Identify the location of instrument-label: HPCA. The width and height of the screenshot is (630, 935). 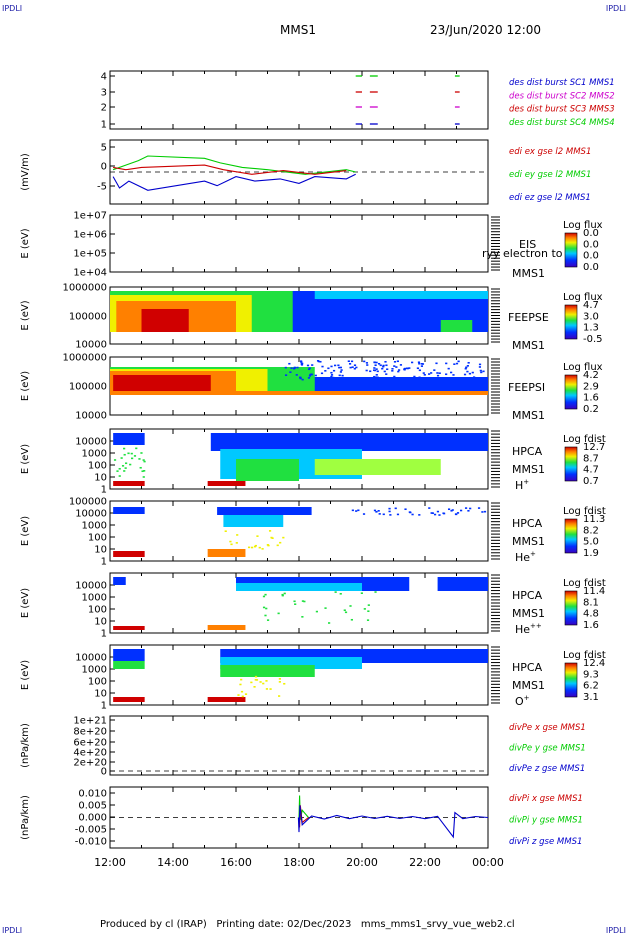
(527, 451).